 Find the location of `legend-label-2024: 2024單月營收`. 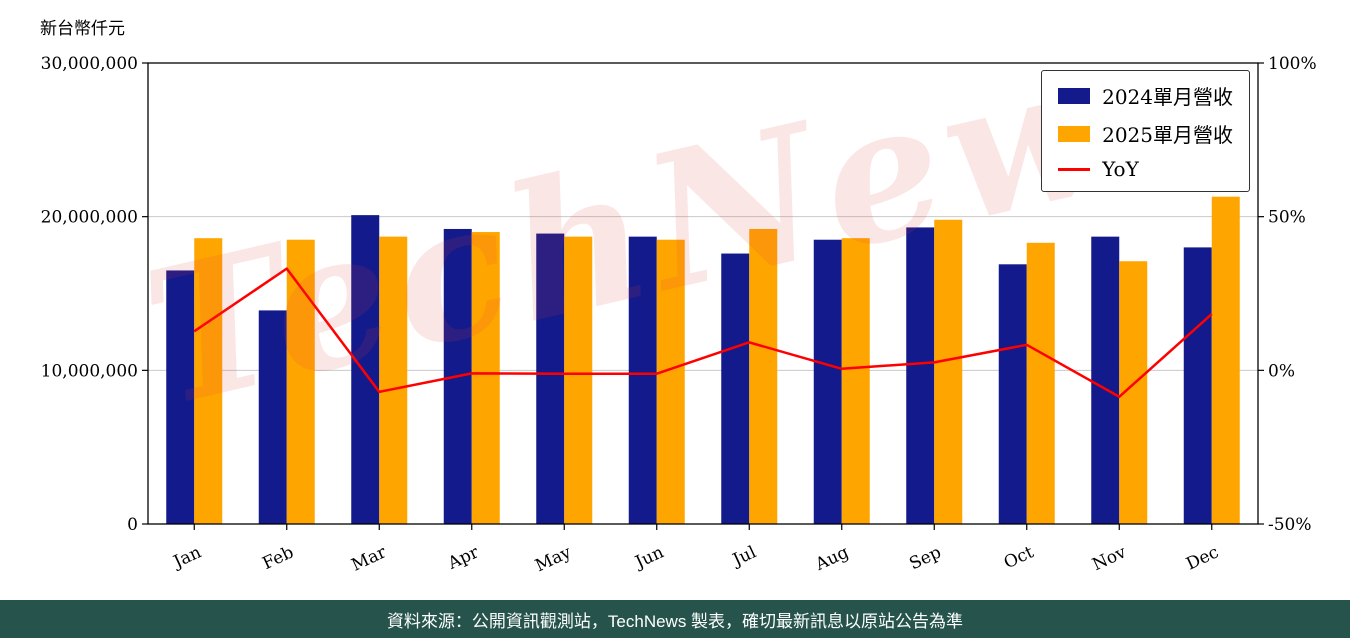

legend-label-2024: 2024單月營收 is located at coordinates (1167, 97).